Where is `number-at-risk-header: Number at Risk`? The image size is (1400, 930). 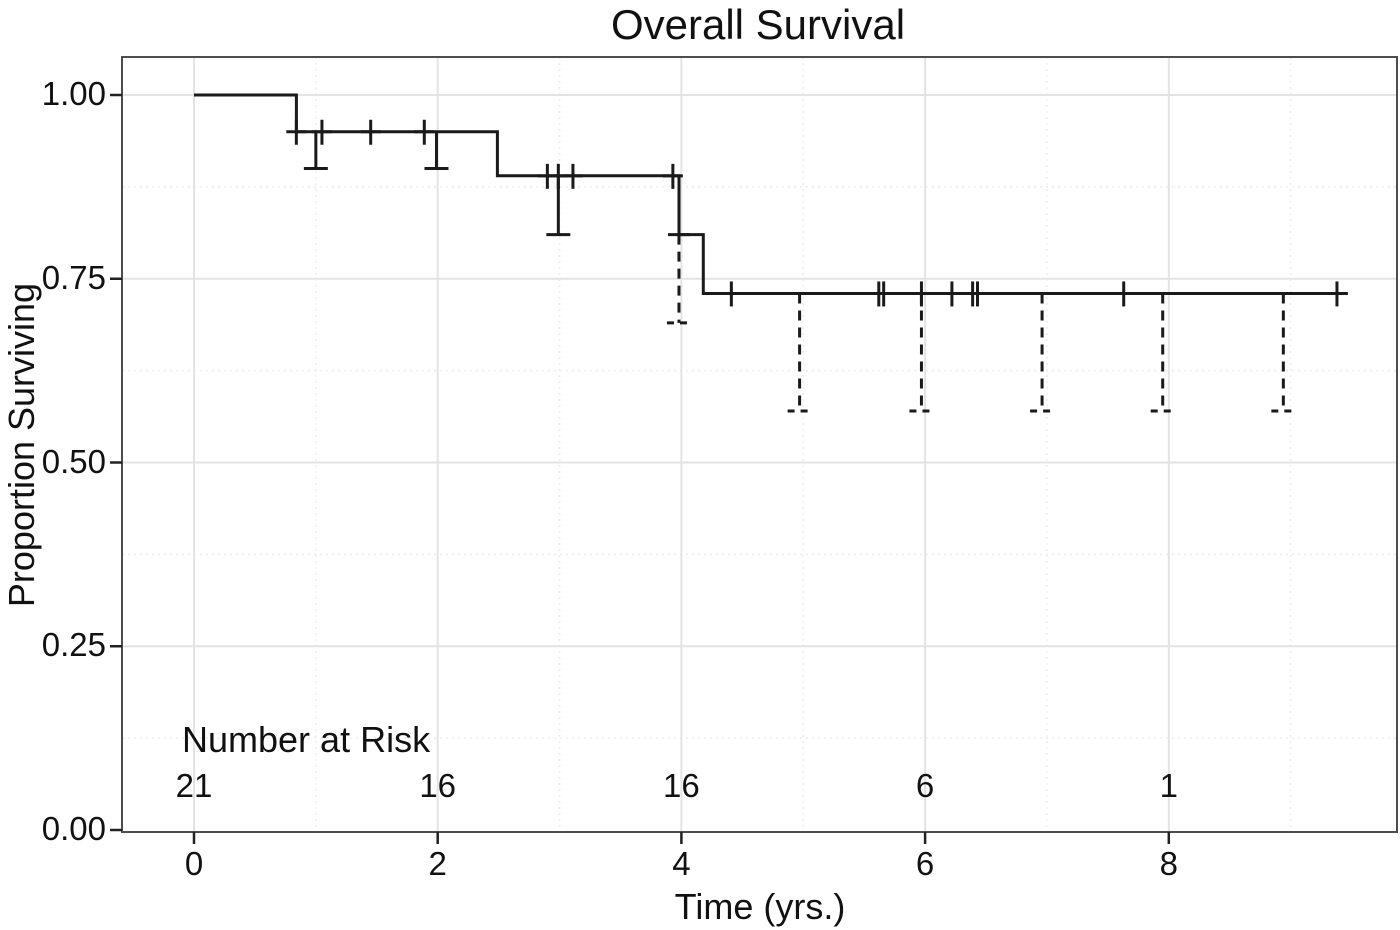
number-at-risk-header: Number at Risk is located at coordinates (306, 739).